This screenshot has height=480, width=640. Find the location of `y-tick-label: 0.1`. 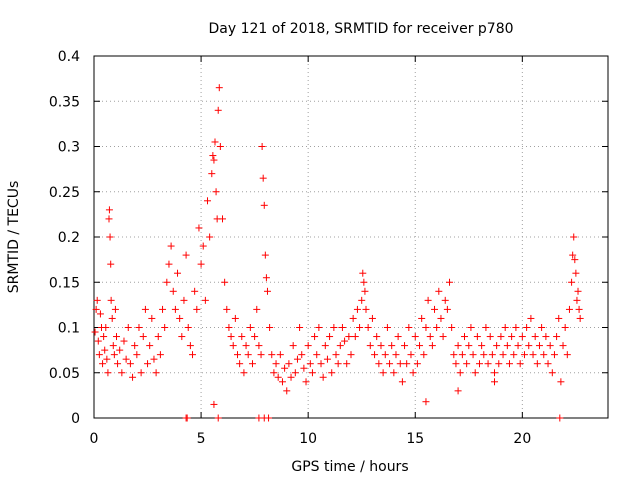

y-tick-label: 0.1 is located at coordinates (69, 329).